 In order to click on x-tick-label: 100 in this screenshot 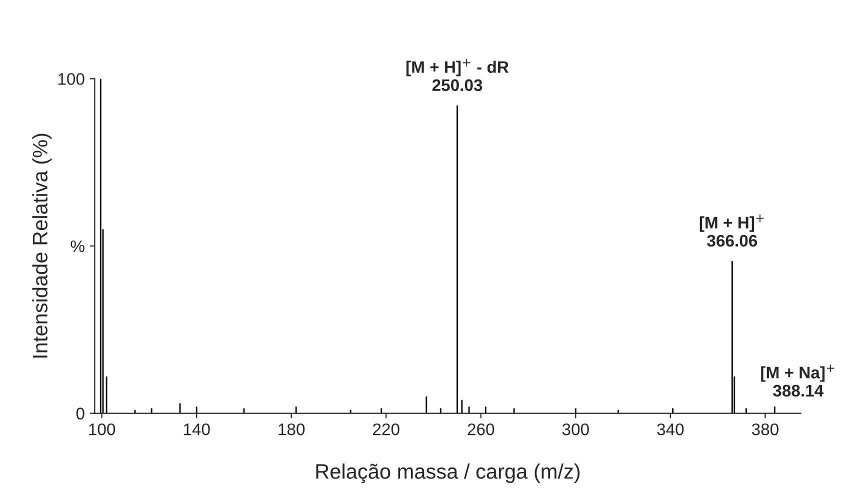, I will do `click(102, 429)`.